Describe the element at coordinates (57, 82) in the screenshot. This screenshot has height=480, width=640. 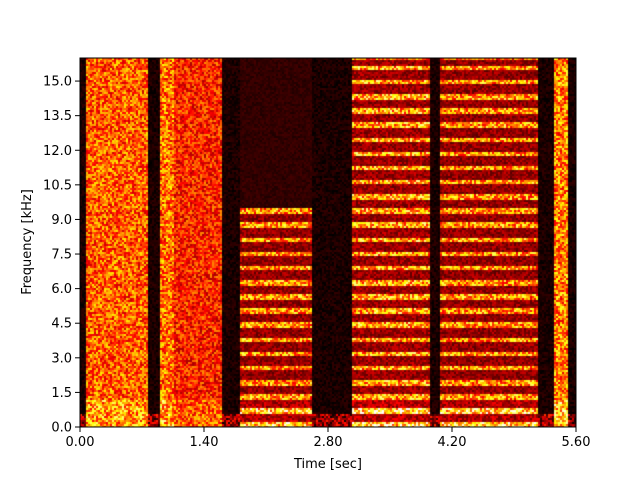
I see `y-tick-label: 15.0` at that location.